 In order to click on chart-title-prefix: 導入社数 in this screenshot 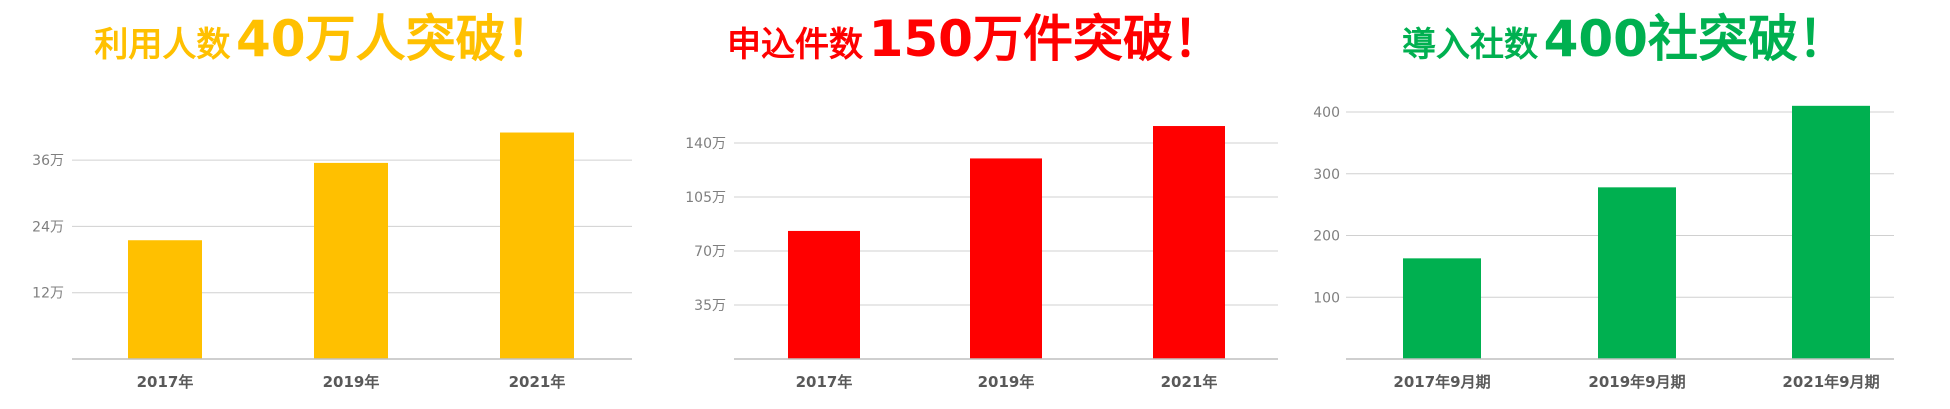, I will do `click(1470, 45)`.